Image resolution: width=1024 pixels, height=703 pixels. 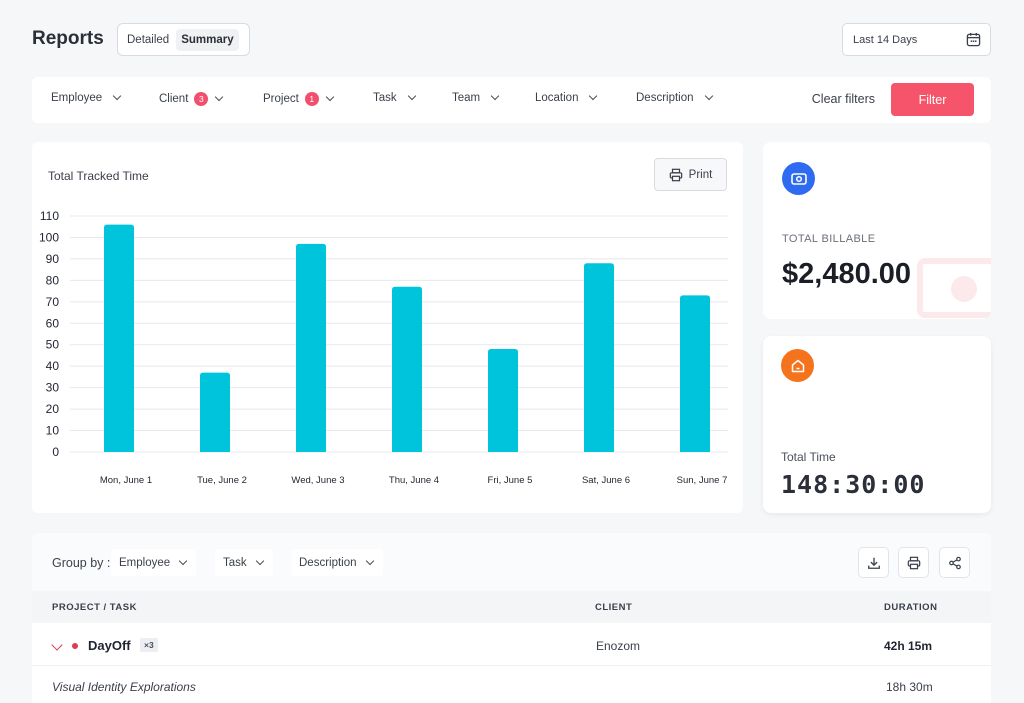 I want to click on date-range-picker: Last 14 Days, so click(x=916, y=39).